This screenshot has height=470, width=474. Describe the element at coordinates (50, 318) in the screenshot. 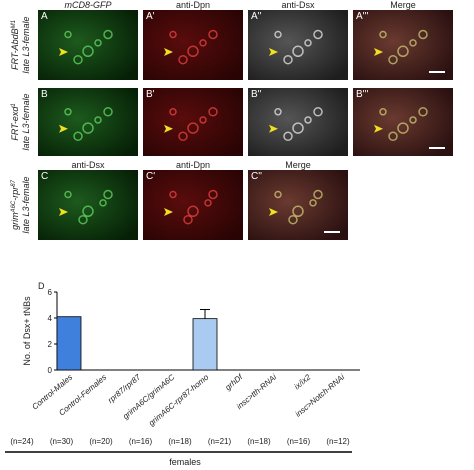

I see `y-tick-label: 4` at that location.